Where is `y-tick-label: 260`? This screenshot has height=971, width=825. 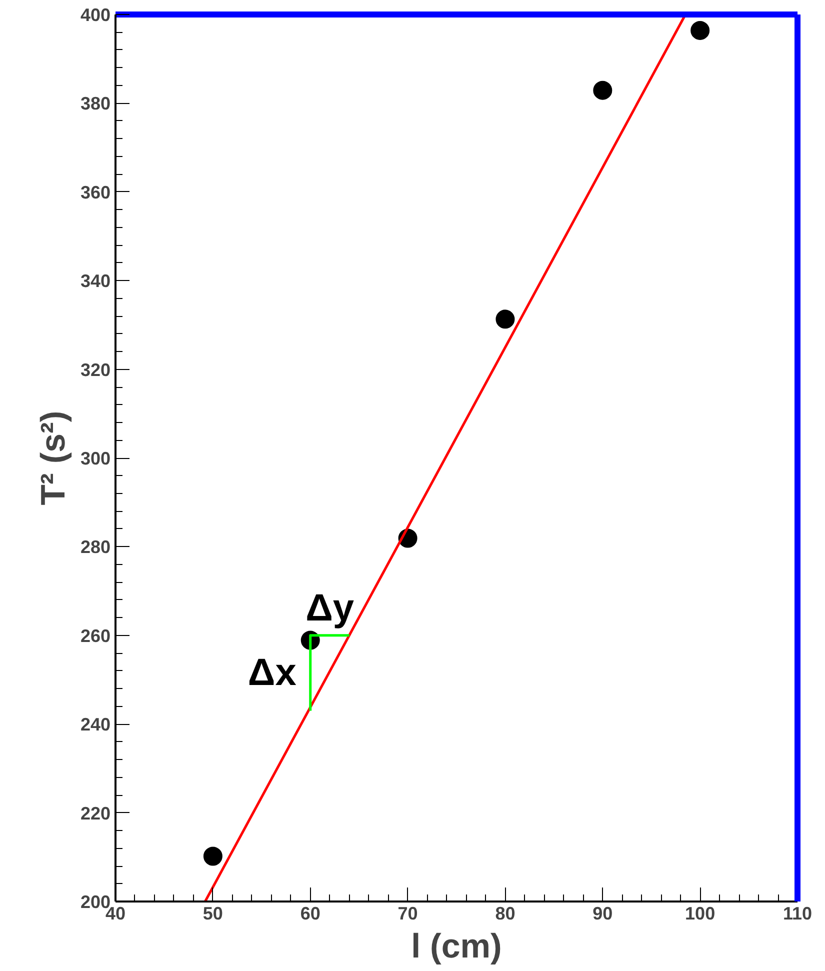 y-tick-label: 260 is located at coordinates (95, 636).